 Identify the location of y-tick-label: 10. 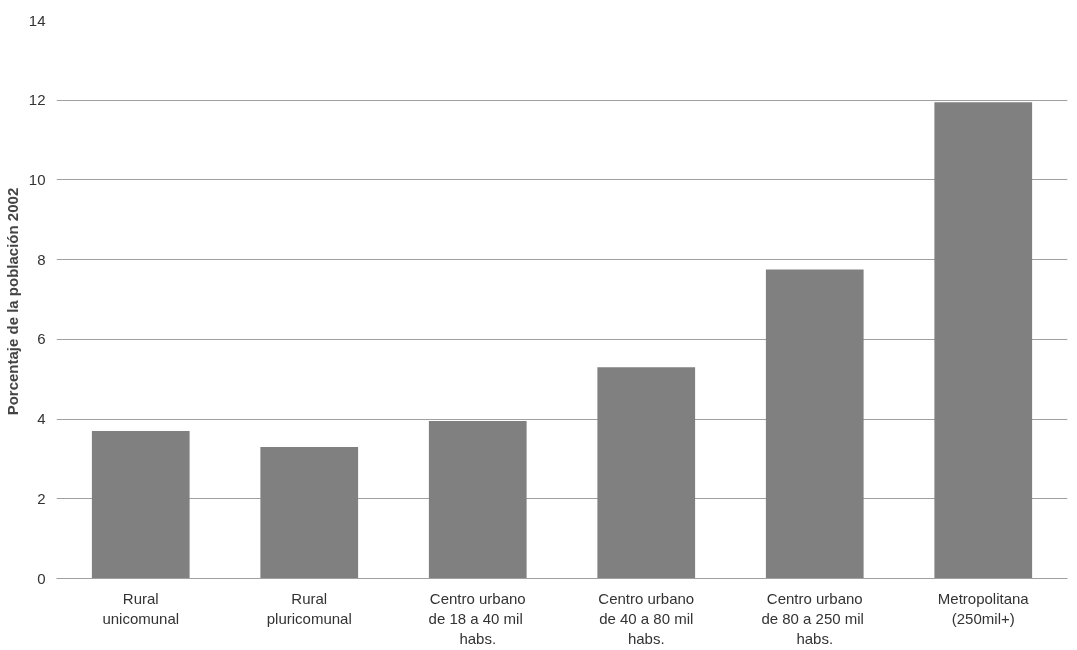
(37, 179).